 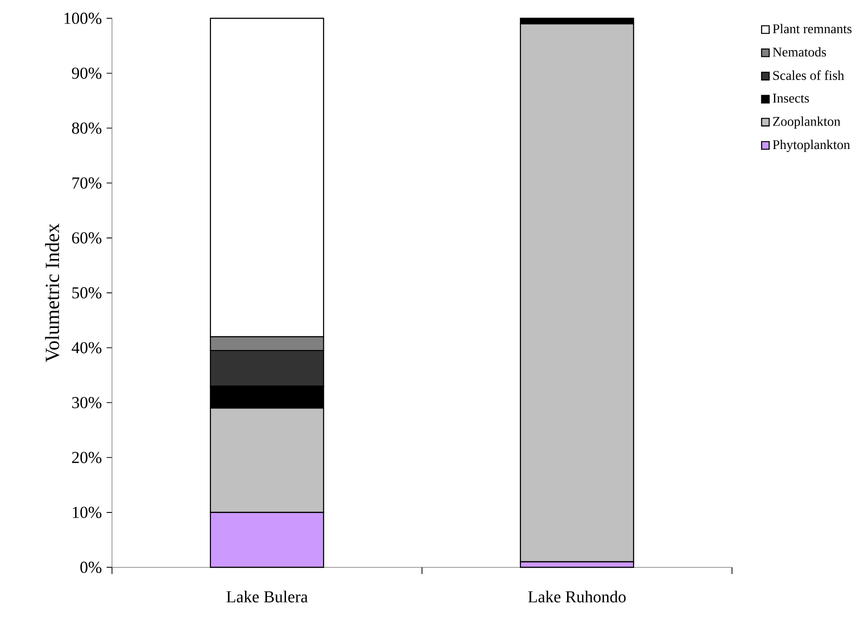 What do you see at coordinates (87, 348) in the screenshot?
I see `y-tick-label: 40%` at bounding box center [87, 348].